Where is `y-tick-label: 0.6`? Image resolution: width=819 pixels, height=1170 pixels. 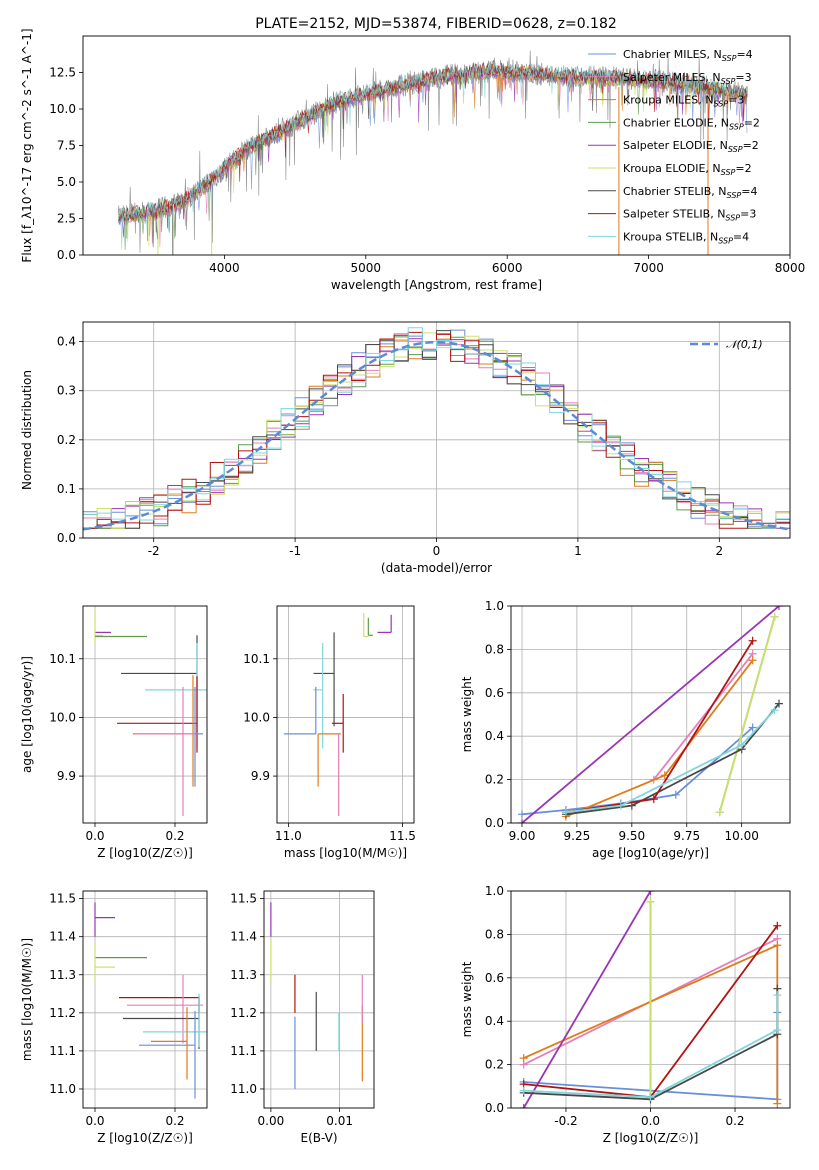 y-tick-label: 0.6 is located at coordinates (494, 693).